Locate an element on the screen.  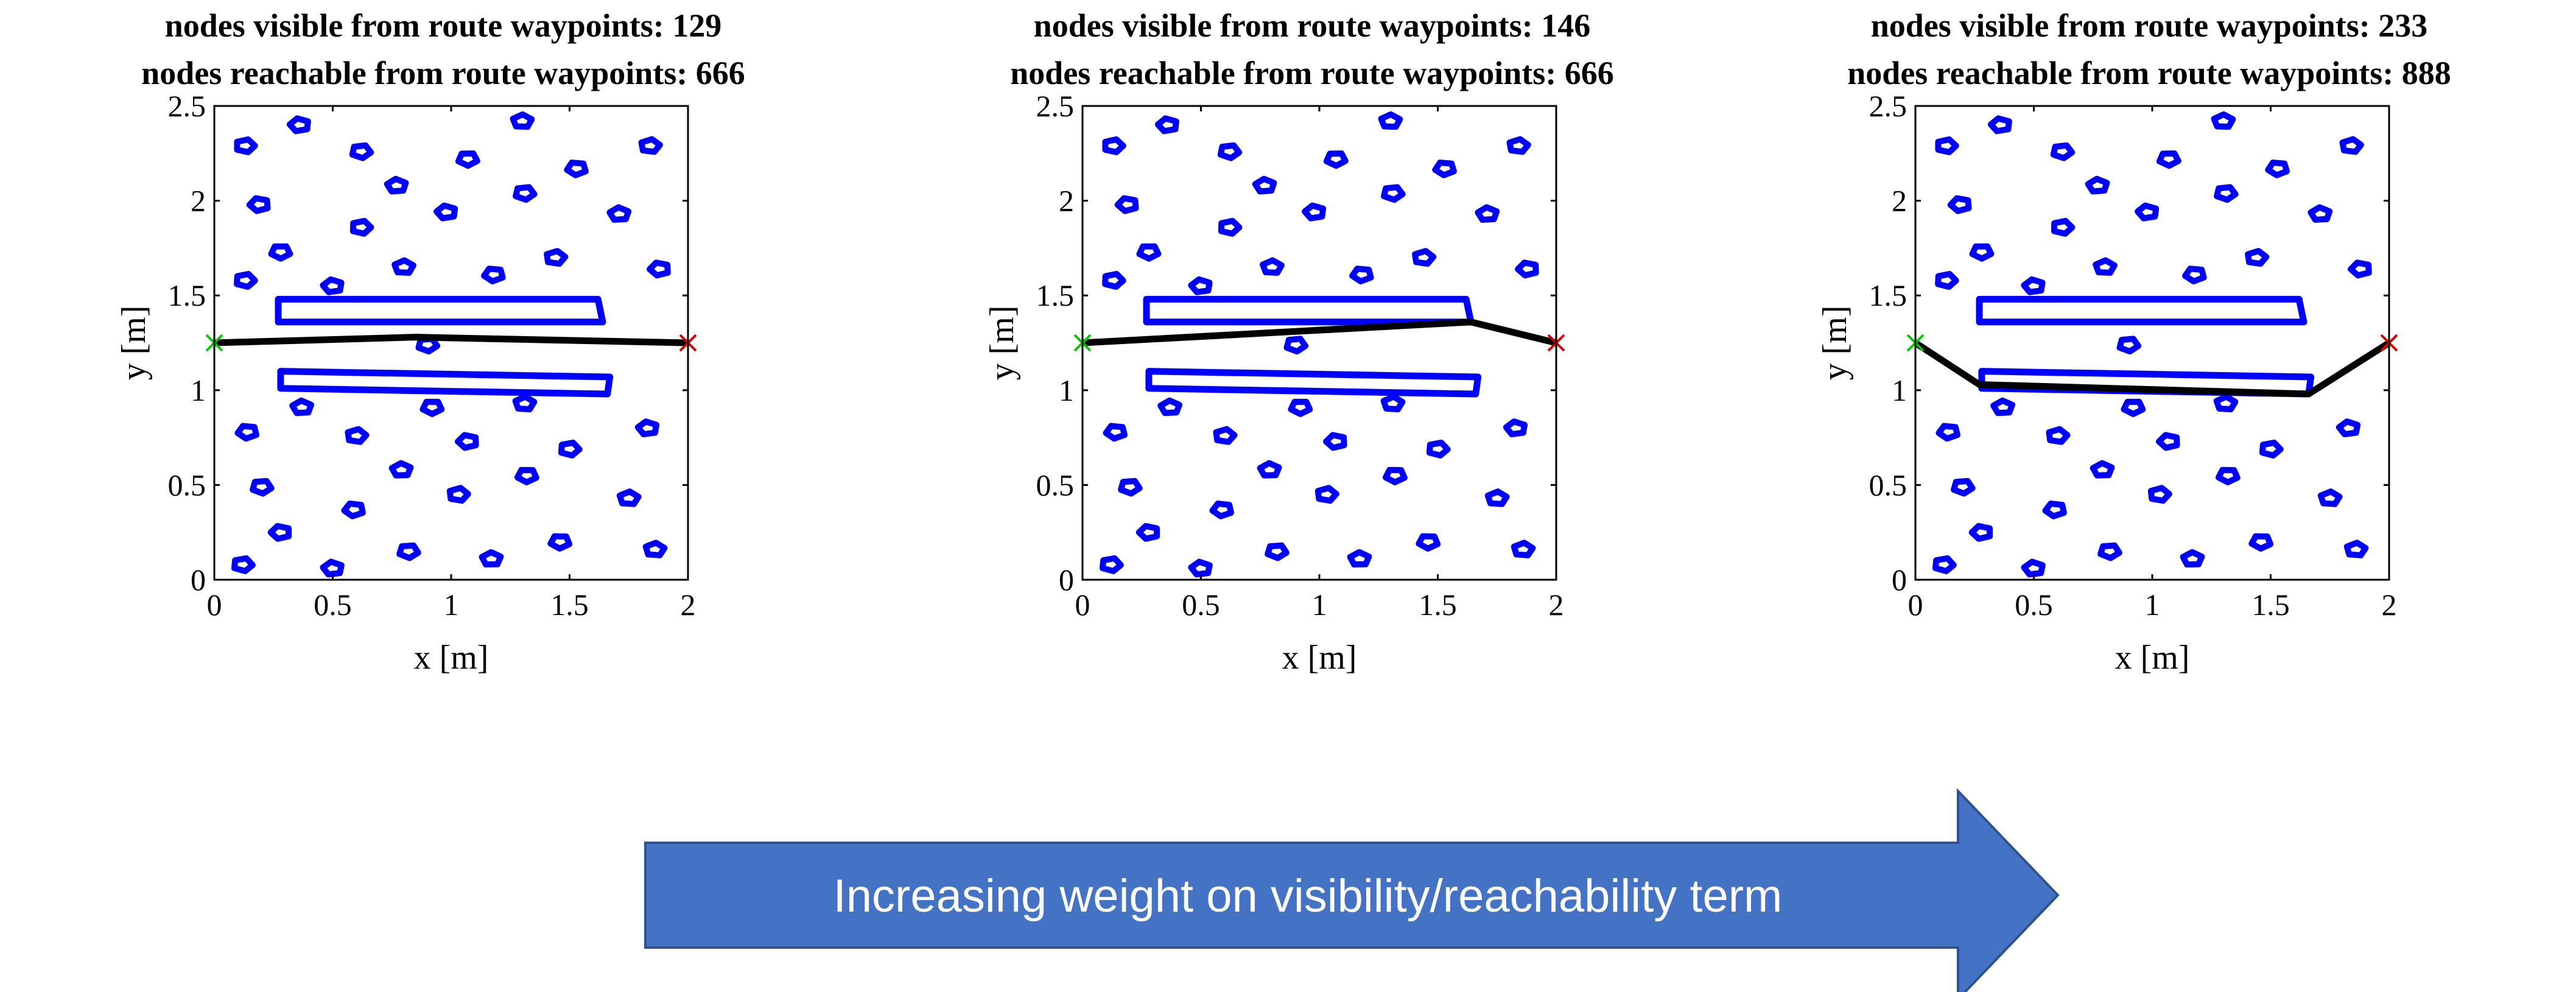
axes-box is located at coordinates (2152, 343).